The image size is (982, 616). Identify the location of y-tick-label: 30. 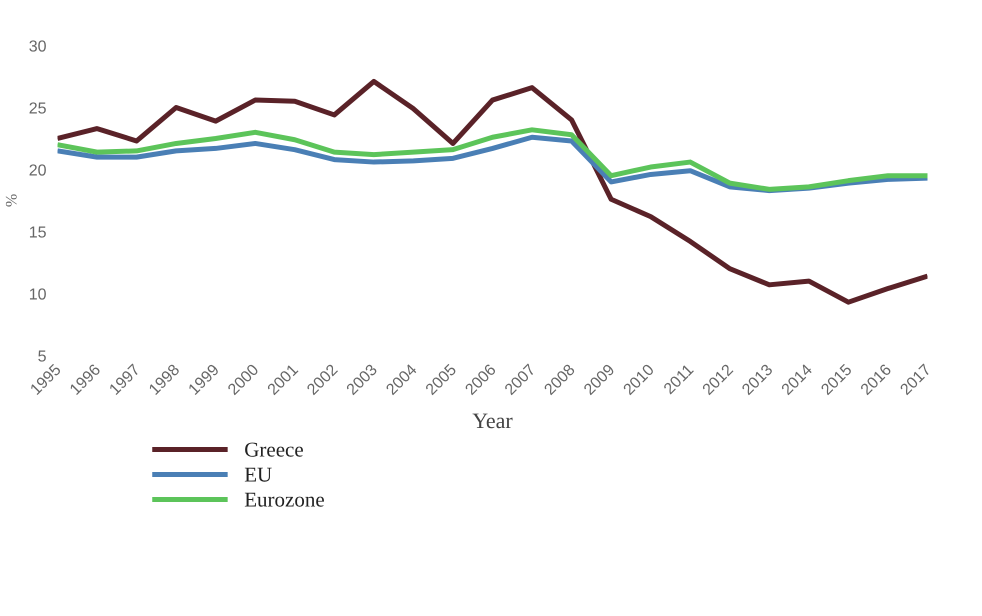
(37, 47).